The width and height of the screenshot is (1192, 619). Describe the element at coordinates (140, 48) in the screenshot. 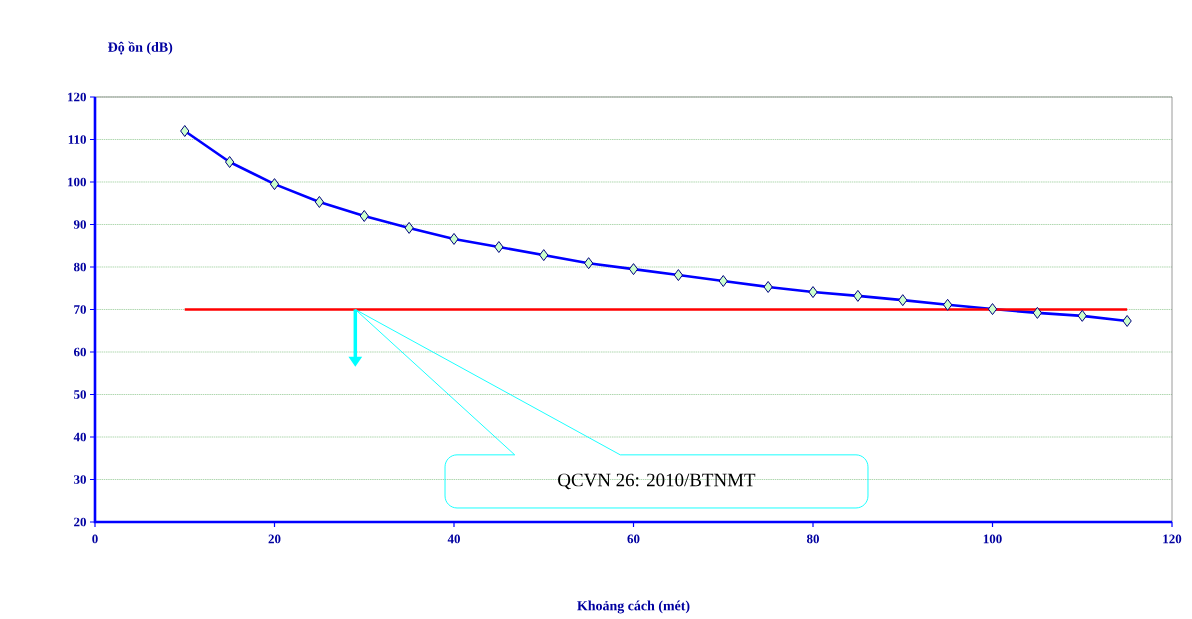

I see `y-axis-title: Độ ồn (dB)` at that location.